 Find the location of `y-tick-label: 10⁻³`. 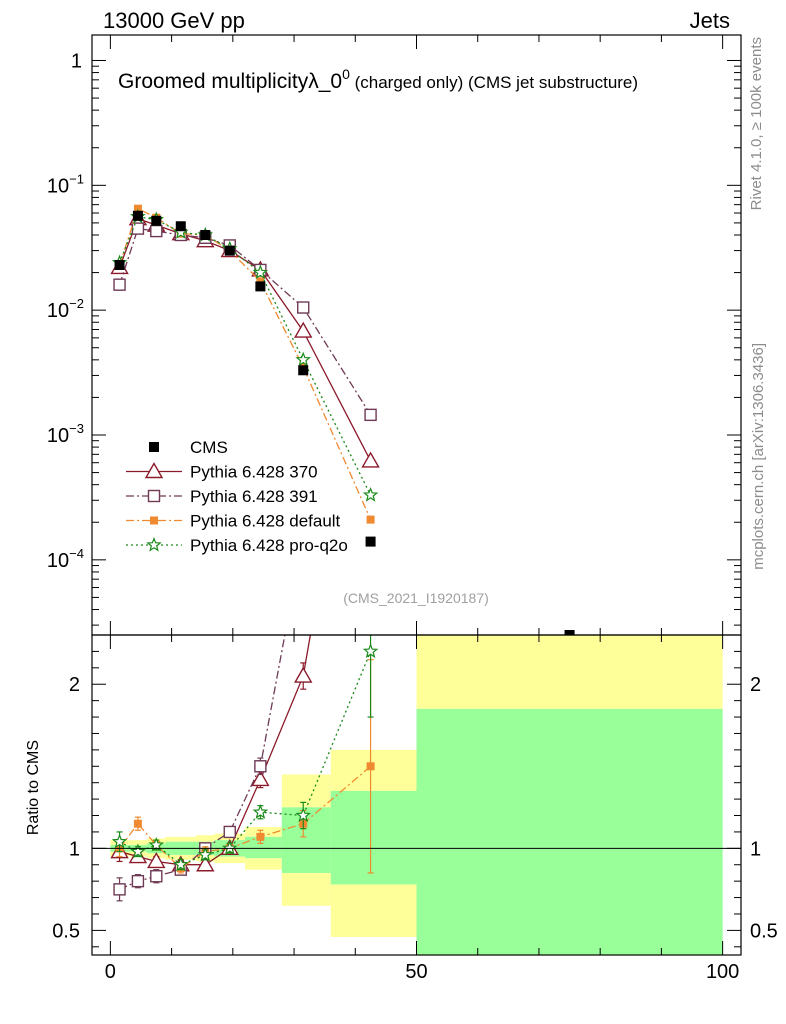

y-tick-label: 10⁻³ is located at coordinates (65, 434).